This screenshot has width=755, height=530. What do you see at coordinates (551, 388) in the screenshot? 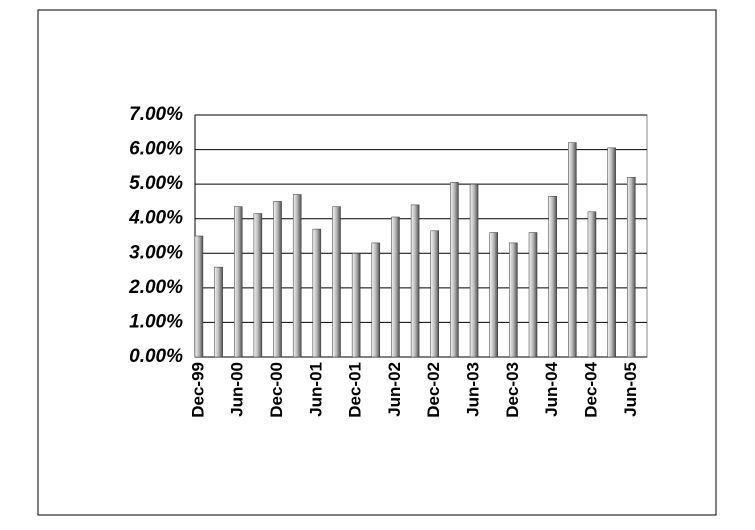
I see `x-tick-label: Jun-04` at bounding box center [551, 388].